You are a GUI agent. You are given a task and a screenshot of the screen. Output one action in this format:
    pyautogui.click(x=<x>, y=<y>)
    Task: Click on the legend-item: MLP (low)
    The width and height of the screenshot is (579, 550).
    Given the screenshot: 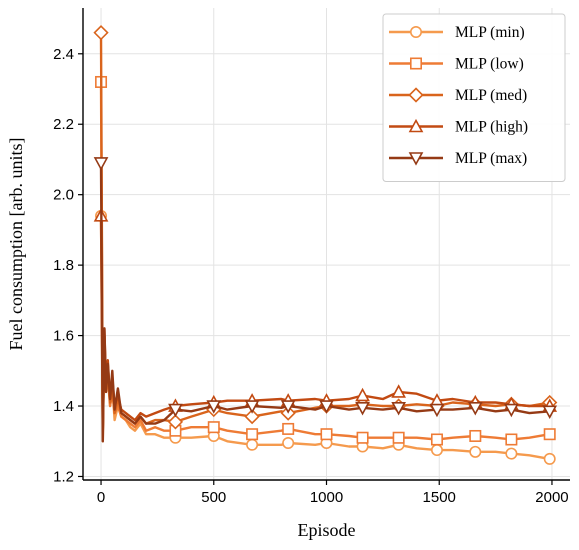 What is the action you would take?
    pyautogui.click(x=456, y=64)
    